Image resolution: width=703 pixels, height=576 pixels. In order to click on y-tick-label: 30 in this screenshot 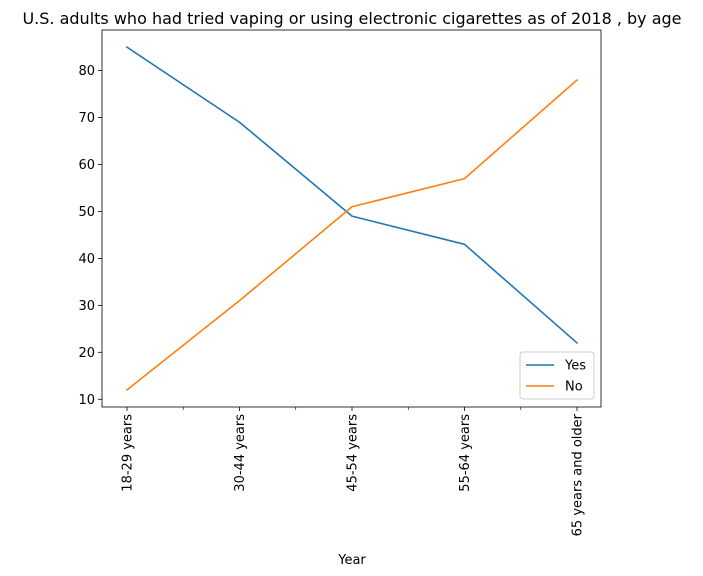, I will do `click(86, 306)`.